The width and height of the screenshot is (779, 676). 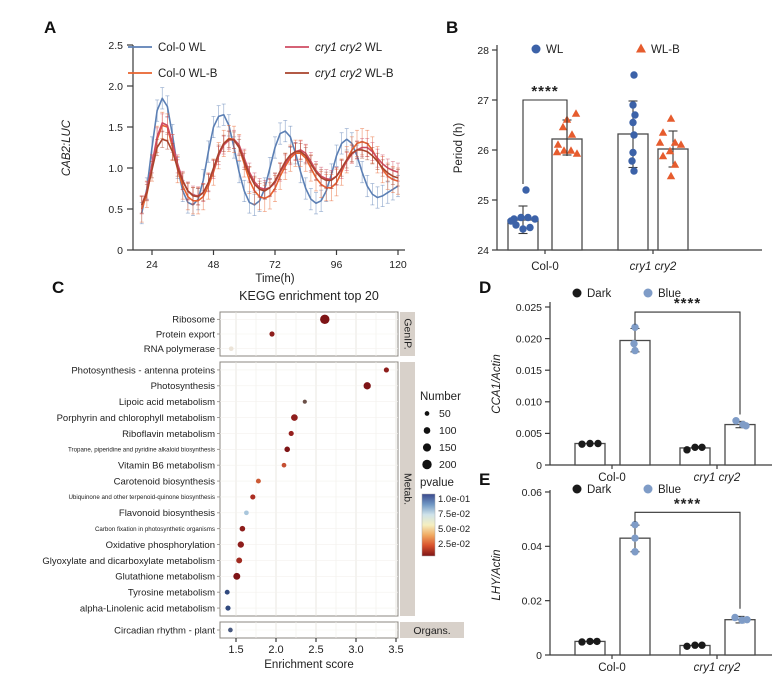 What do you see at coordinates (532, 601) in the screenshot?
I see `y-tick-label: 0.02` at bounding box center [532, 601].